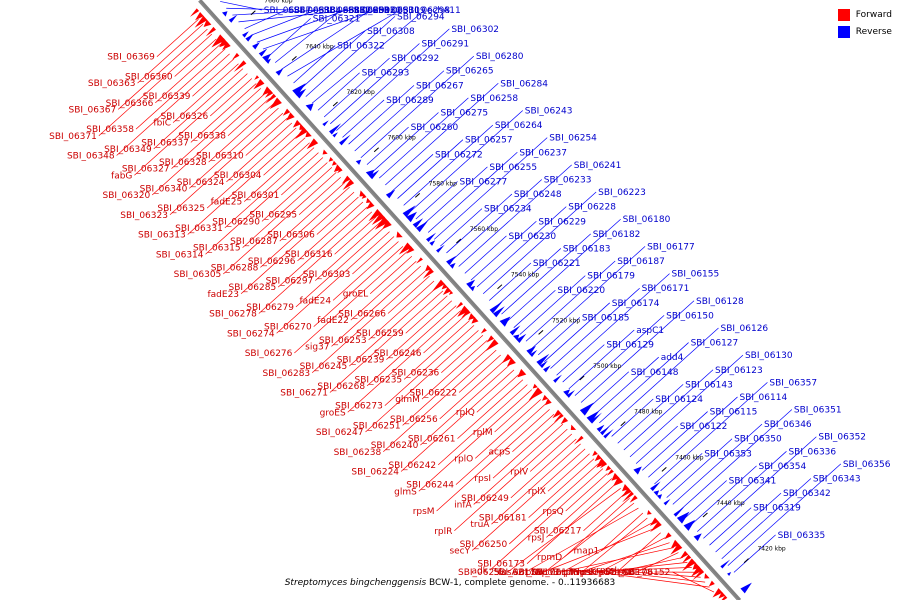  Describe the element at coordinates (720, 302) in the screenshot. I see `reverse-gene-label: SBI_06128` at that location.